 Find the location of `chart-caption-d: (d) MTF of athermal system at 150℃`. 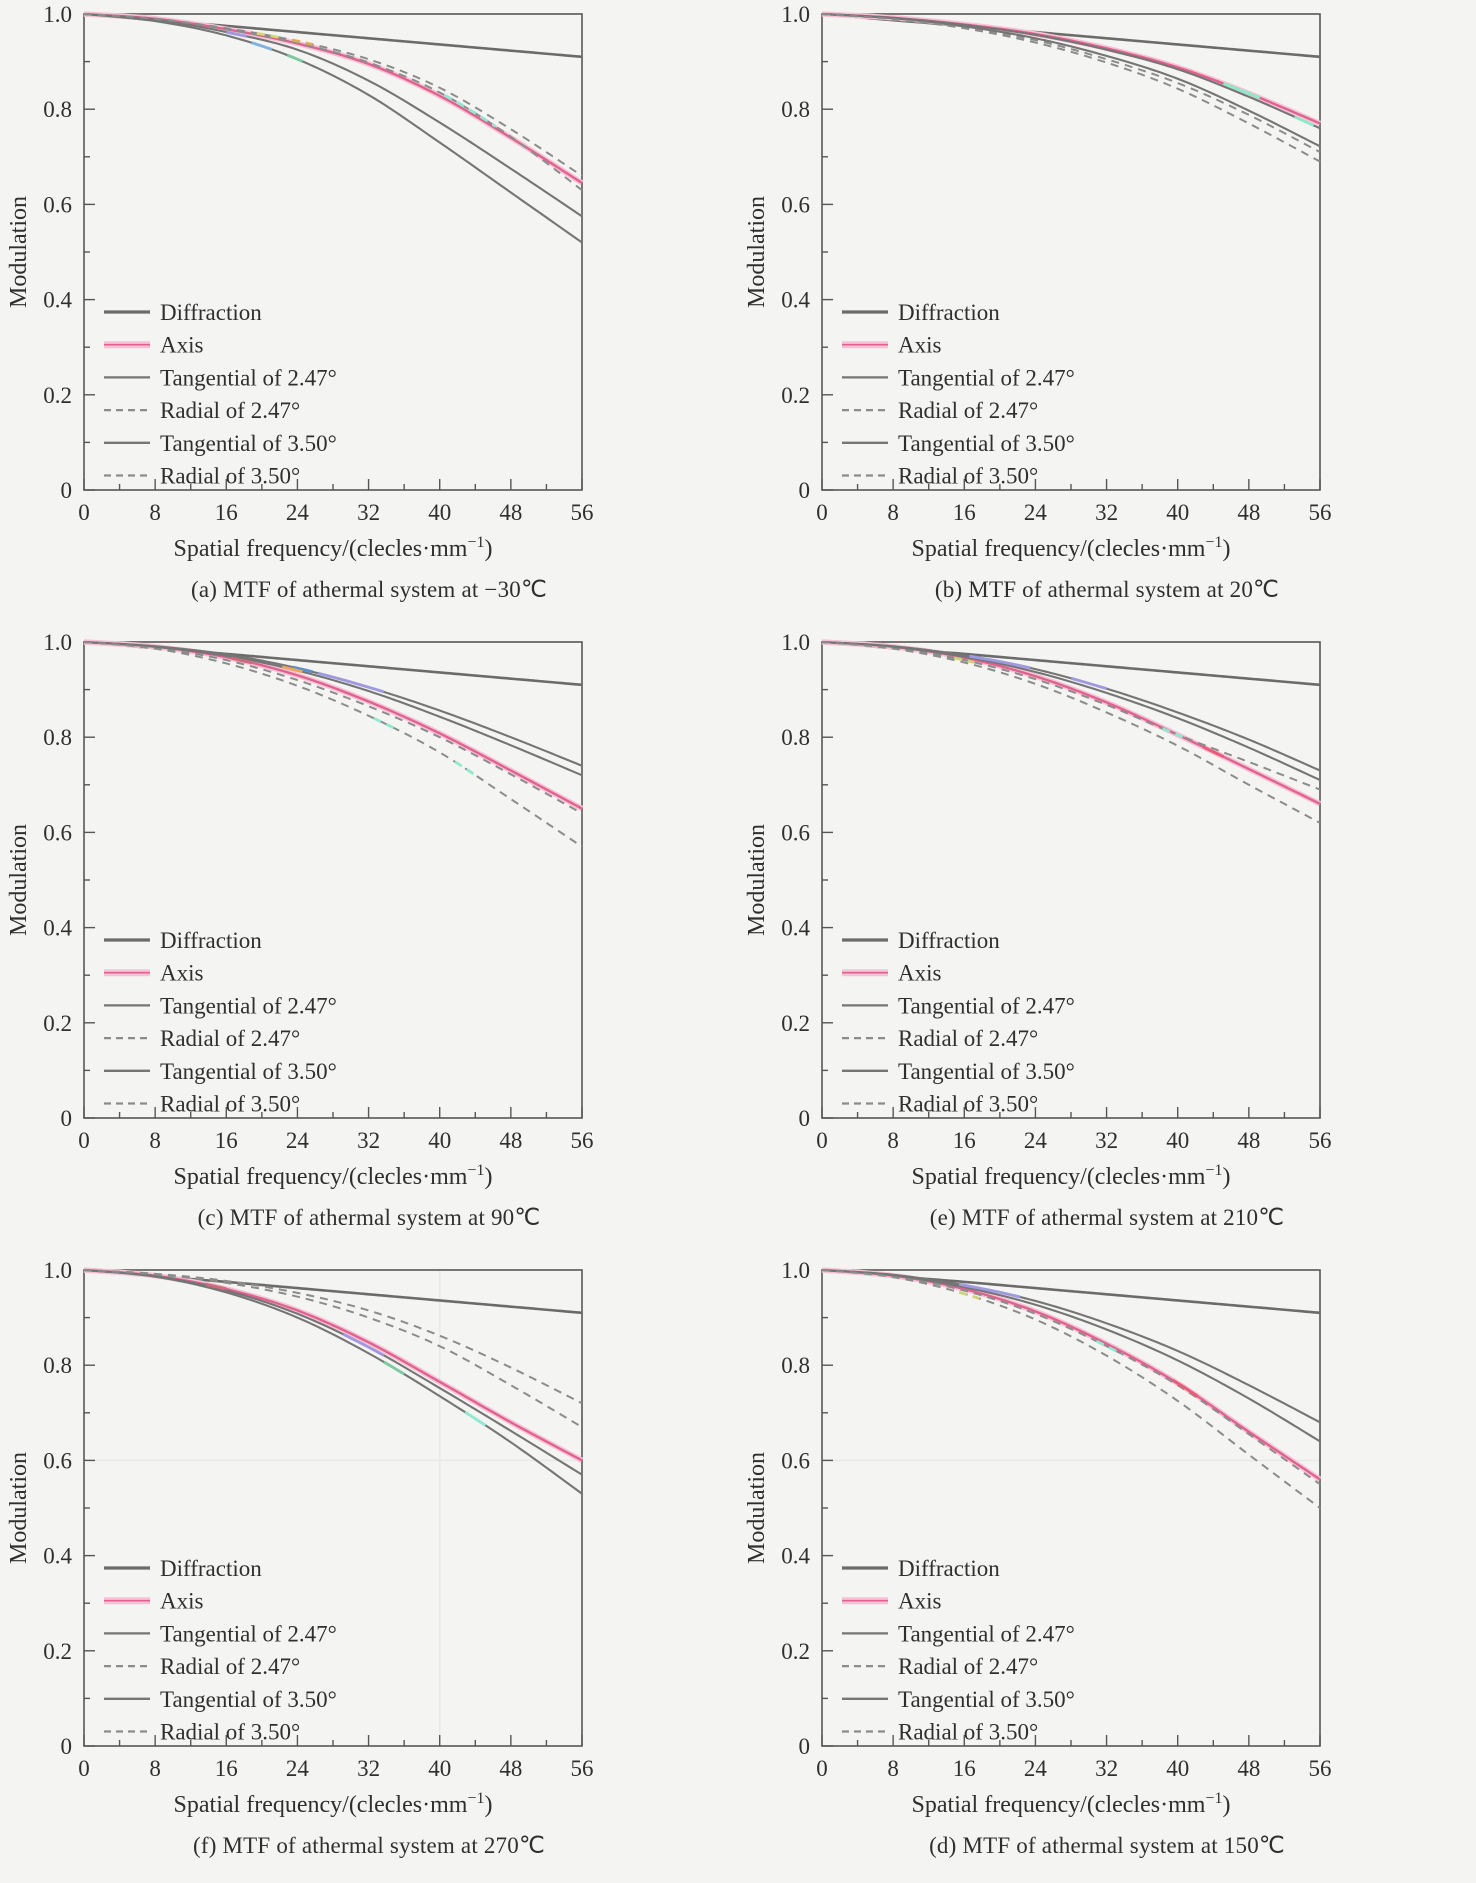

chart-caption-d: (d) MTF of athermal system at 150℃ is located at coordinates (1107, 1845).